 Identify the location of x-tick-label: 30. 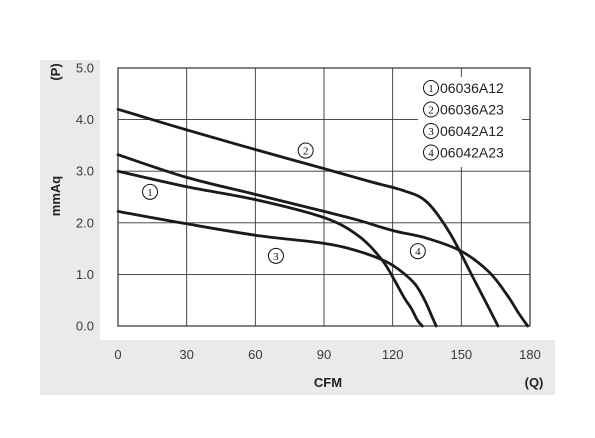
(186, 354).